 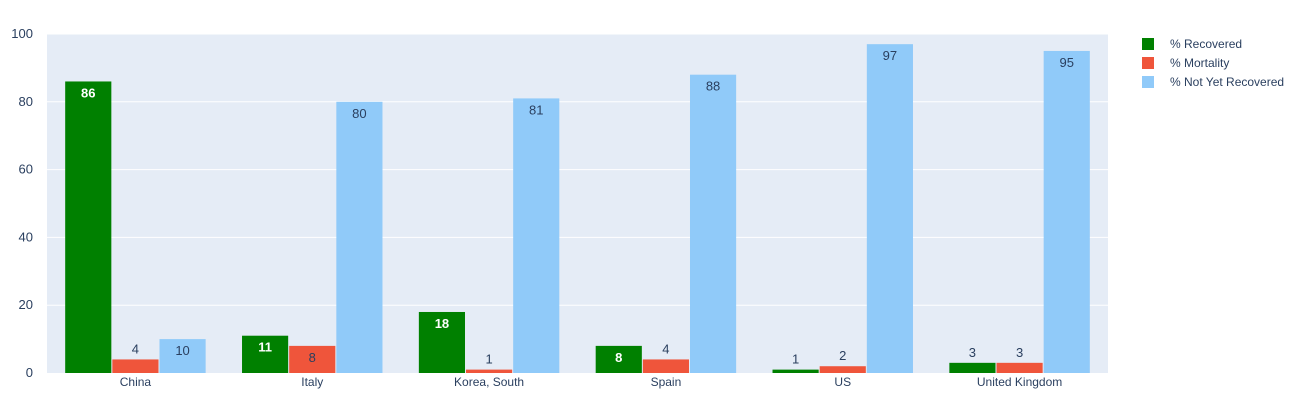 What do you see at coordinates (1200, 62) in the screenshot?
I see `legend-label-mortality: % Mortality` at bounding box center [1200, 62].